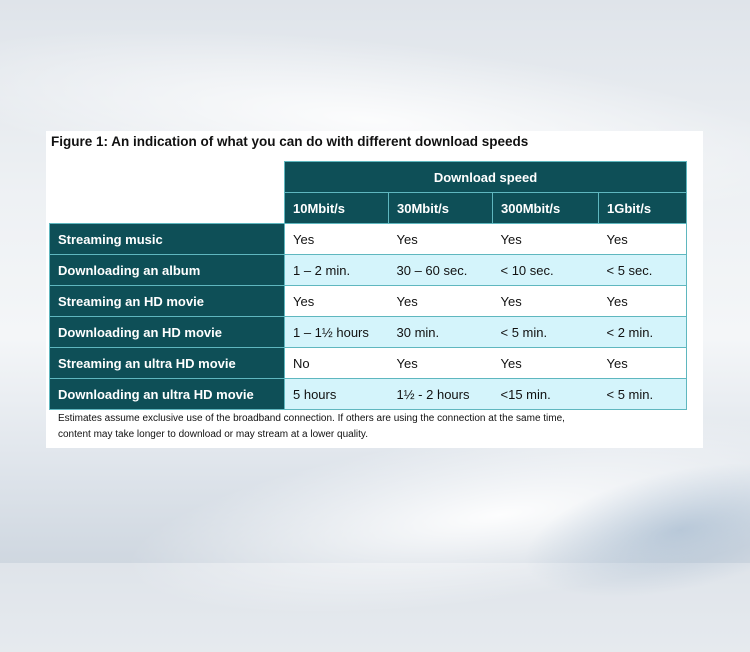 The width and height of the screenshot is (750, 652). I want to click on table-row: Streaming an HD movie Yes Yes Yes Yes, so click(368, 301).